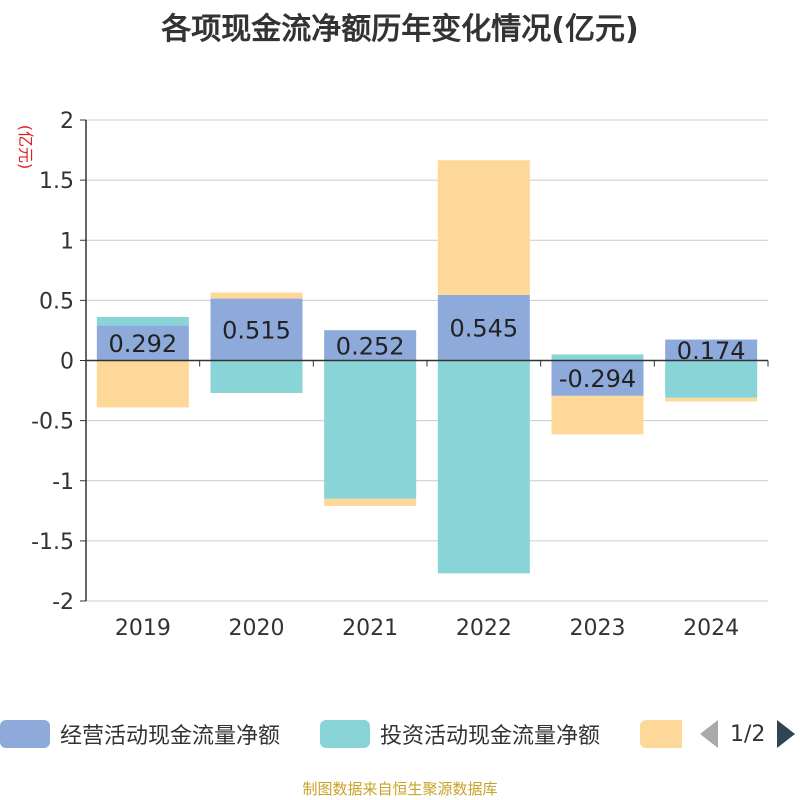 This screenshot has width=800, height=800. What do you see at coordinates (170, 736) in the screenshot?
I see `legend-label-operating: 经营活动现金流量净额` at bounding box center [170, 736].